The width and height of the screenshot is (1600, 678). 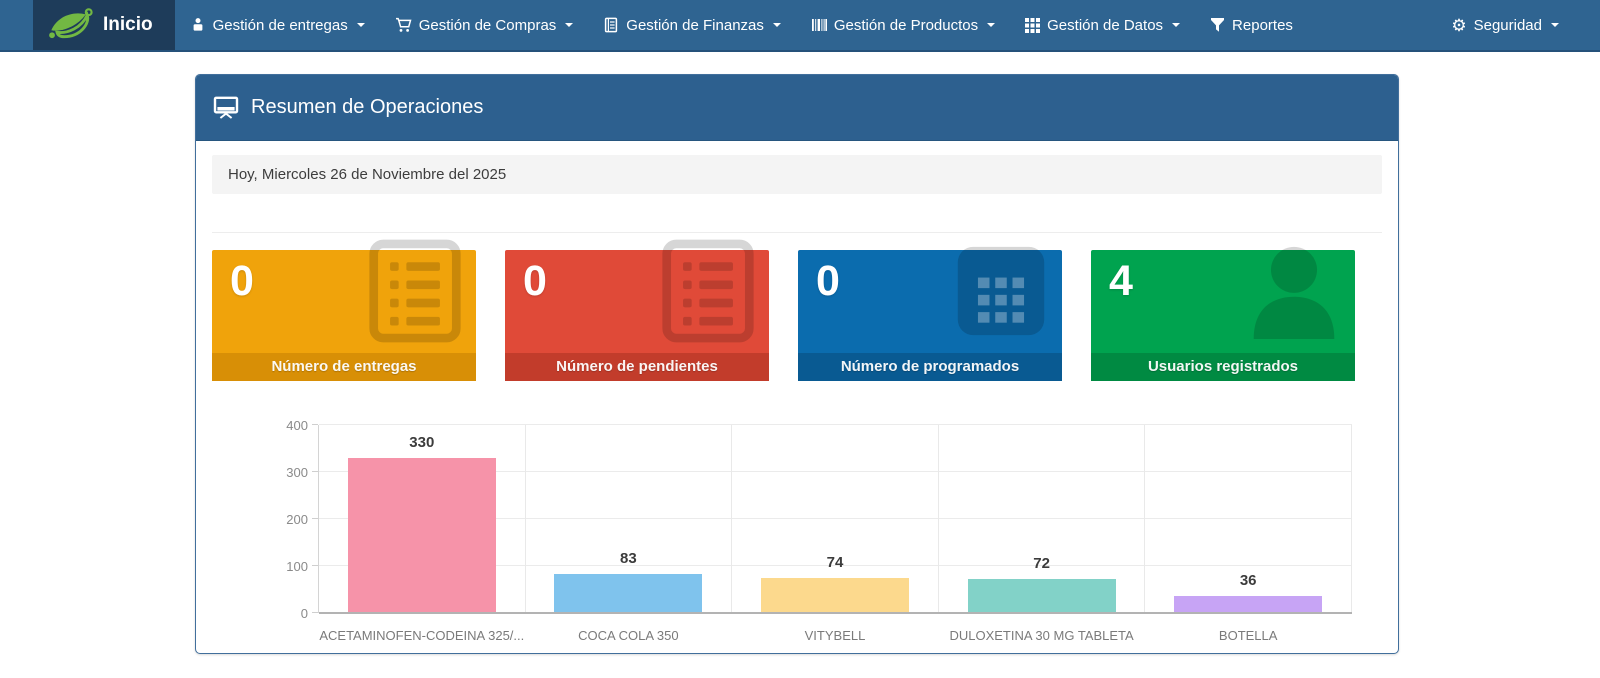 I want to click on nav-item-gestion-entregas: Gestión de entregas, so click(x=277, y=25).